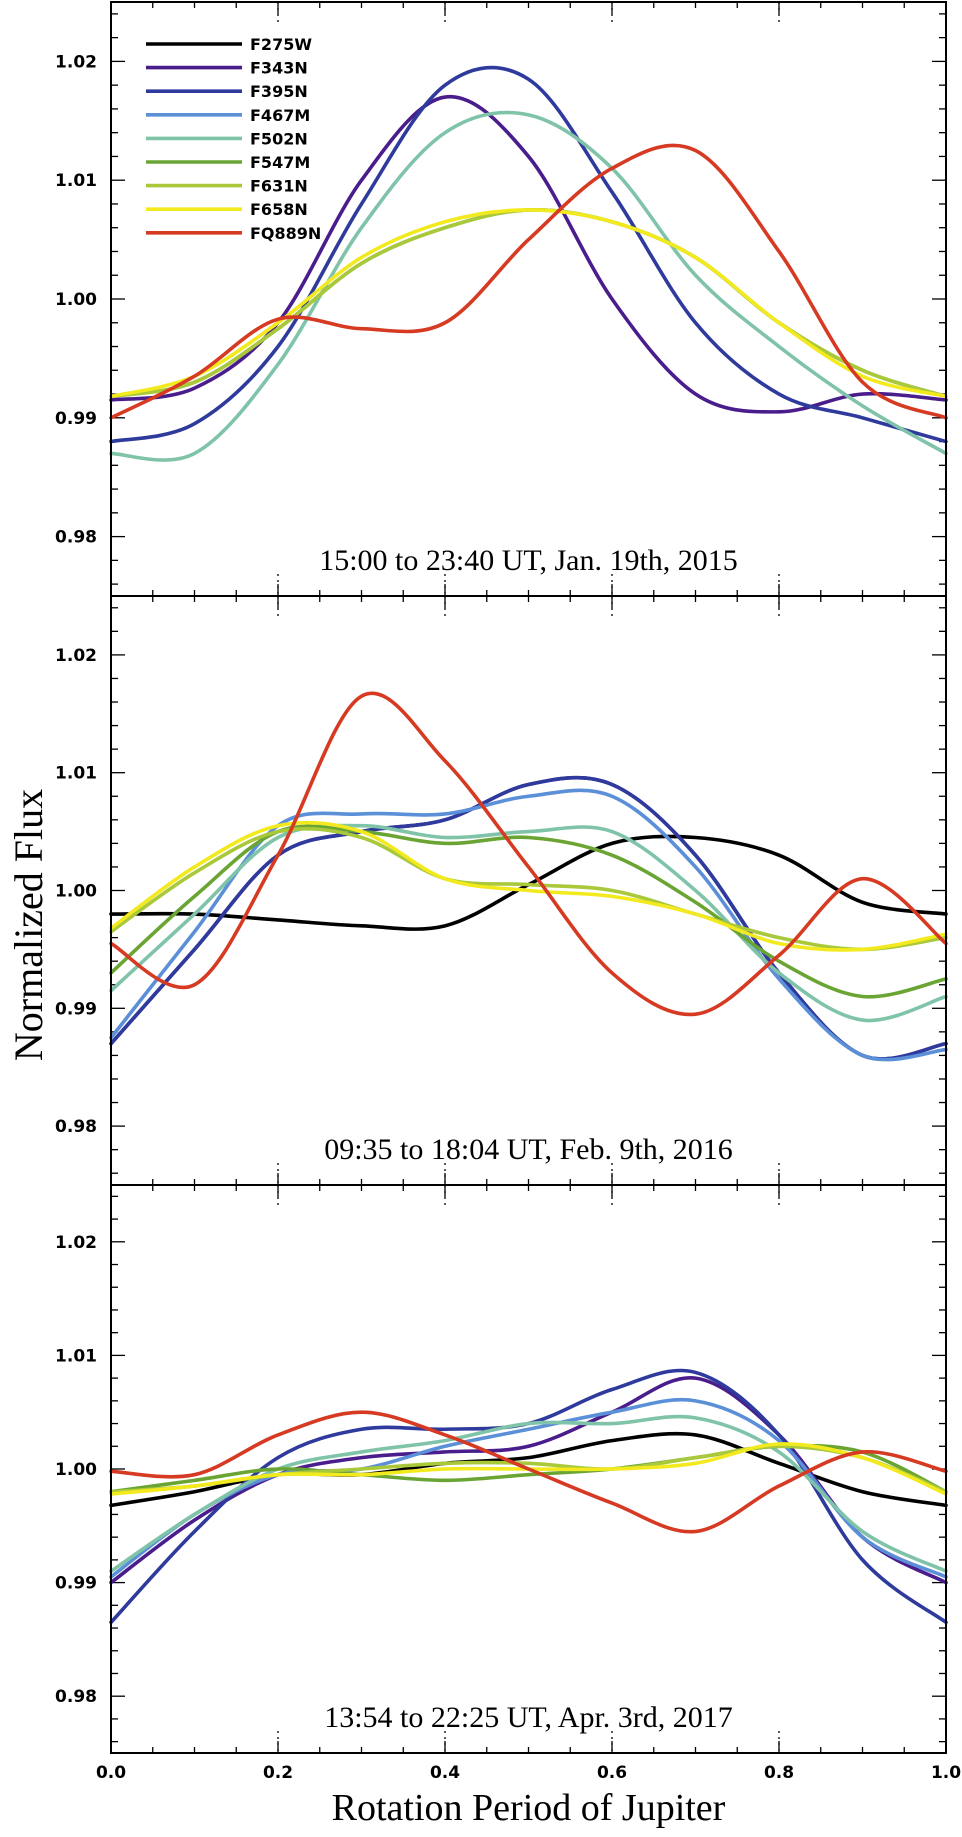  Describe the element at coordinates (111, 1773) in the screenshot. I see `x-tick-label: 0.0` at that location.